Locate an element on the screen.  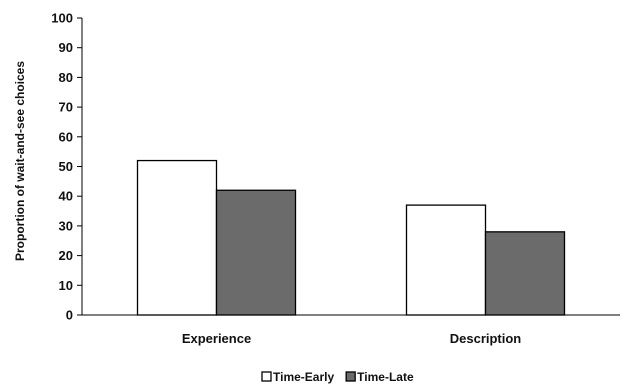
bar-time-late-description is located at coordinates (525, 273).